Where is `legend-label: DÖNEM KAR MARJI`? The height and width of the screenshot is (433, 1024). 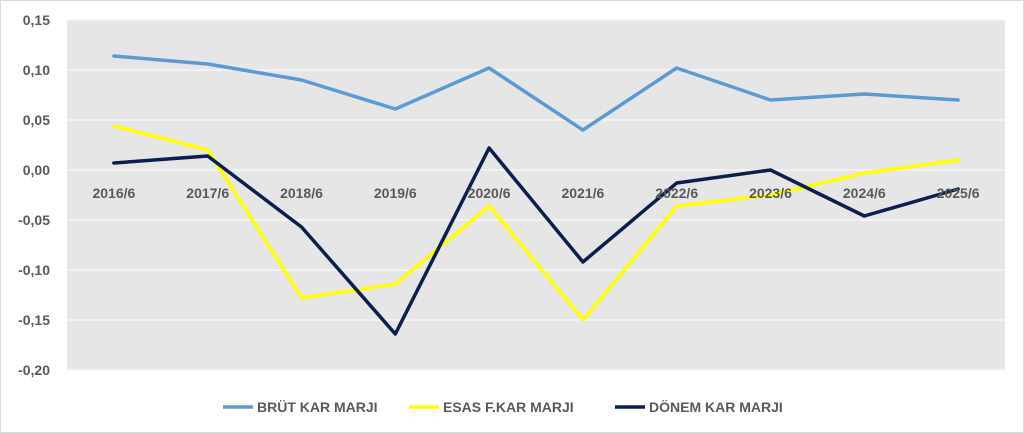 legend-label: DÖNEM KAR MARJI is located at coordinates (716, 407).